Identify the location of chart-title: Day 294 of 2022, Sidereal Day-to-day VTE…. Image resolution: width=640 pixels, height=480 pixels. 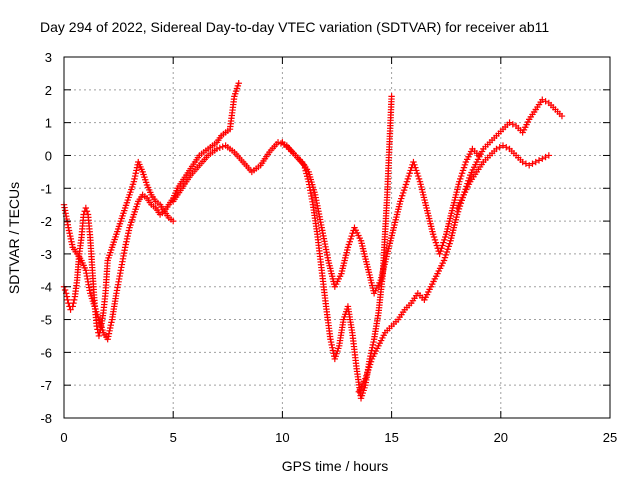
(294, 27).